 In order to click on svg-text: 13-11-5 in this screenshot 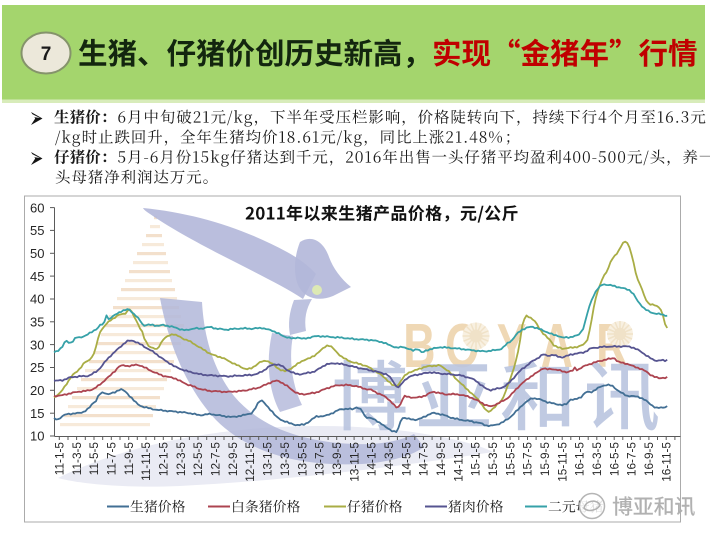, I will do `click(354, 462)`.